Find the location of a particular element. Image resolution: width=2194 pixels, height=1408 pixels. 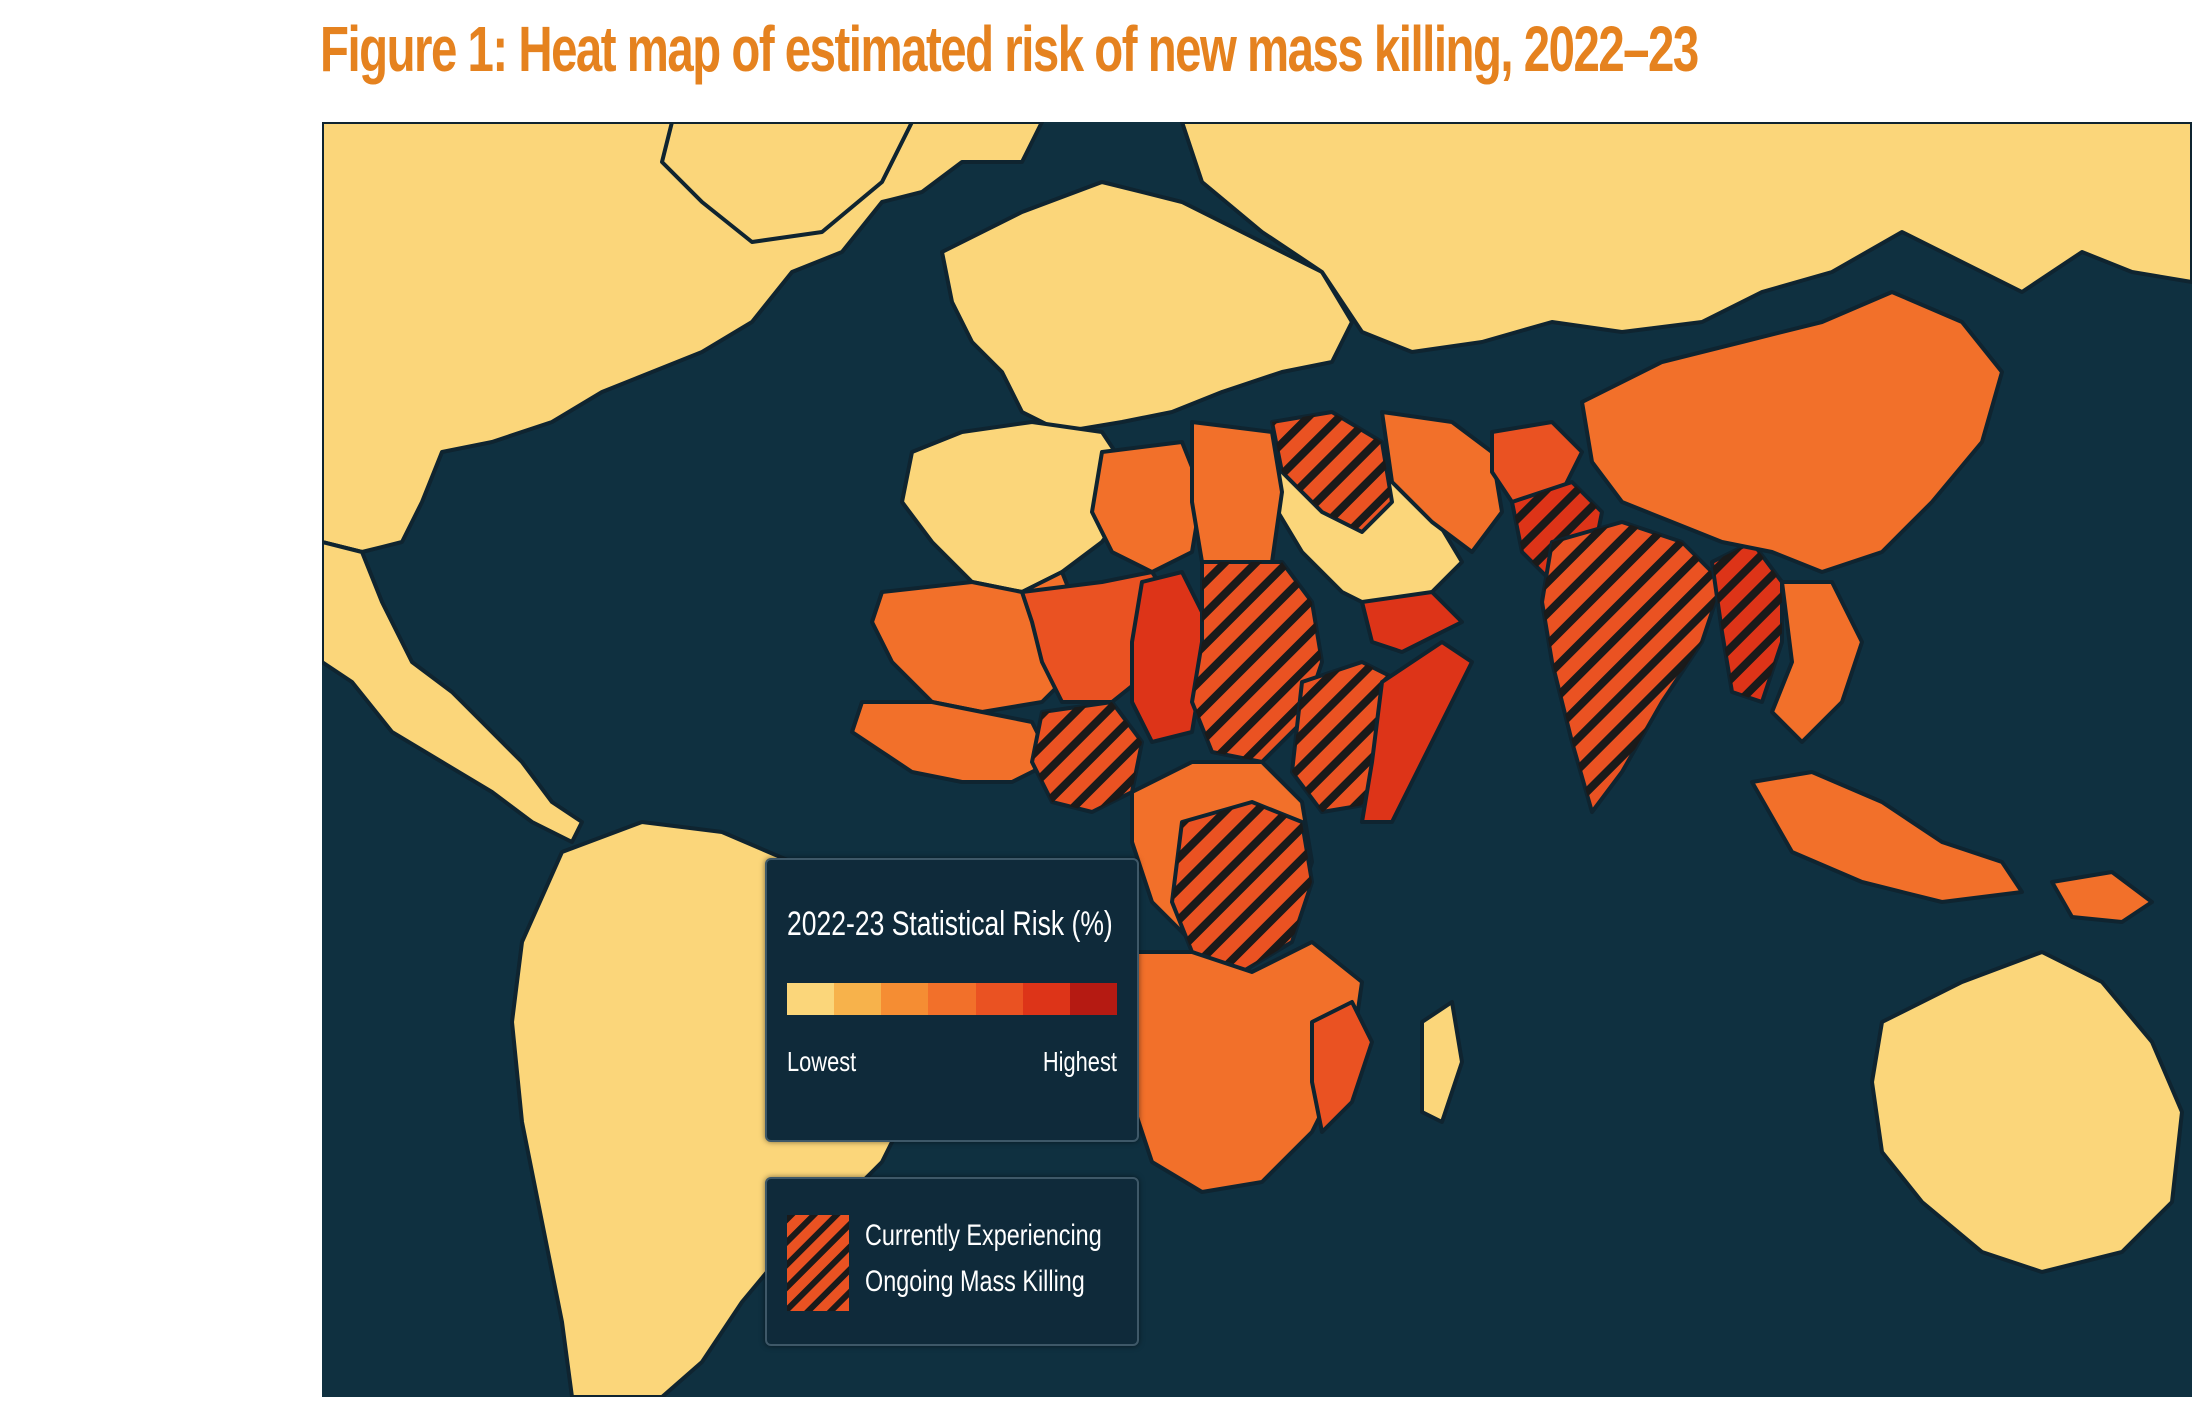

region-sudan-hatch is located at coordinates (1257, 662).